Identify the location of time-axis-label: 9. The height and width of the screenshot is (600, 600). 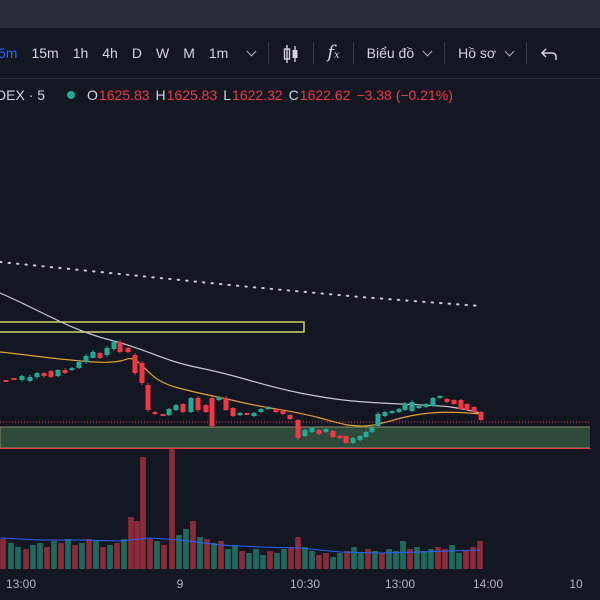
(180, 584).